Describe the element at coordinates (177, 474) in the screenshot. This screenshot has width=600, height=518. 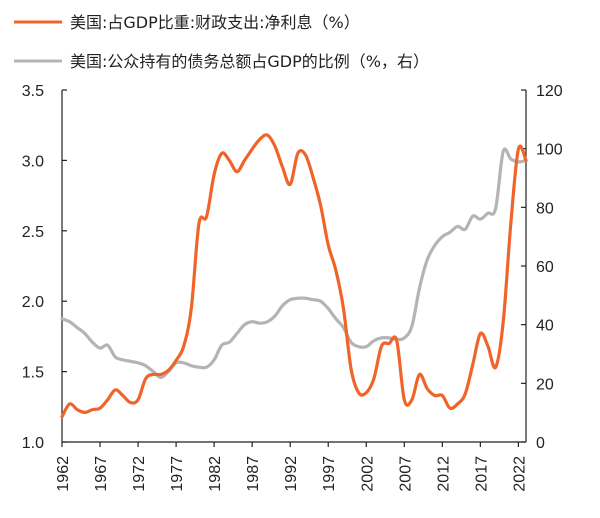
I see `x-tick-label: 1977` at that location.